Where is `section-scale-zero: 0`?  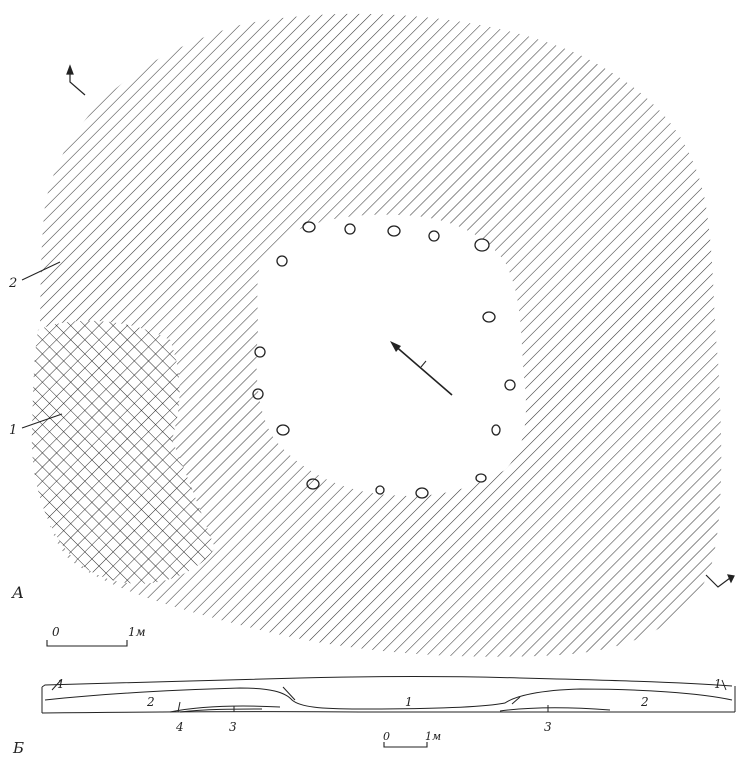 section-scale-zero: 0 is located at coordinates (386, 736).